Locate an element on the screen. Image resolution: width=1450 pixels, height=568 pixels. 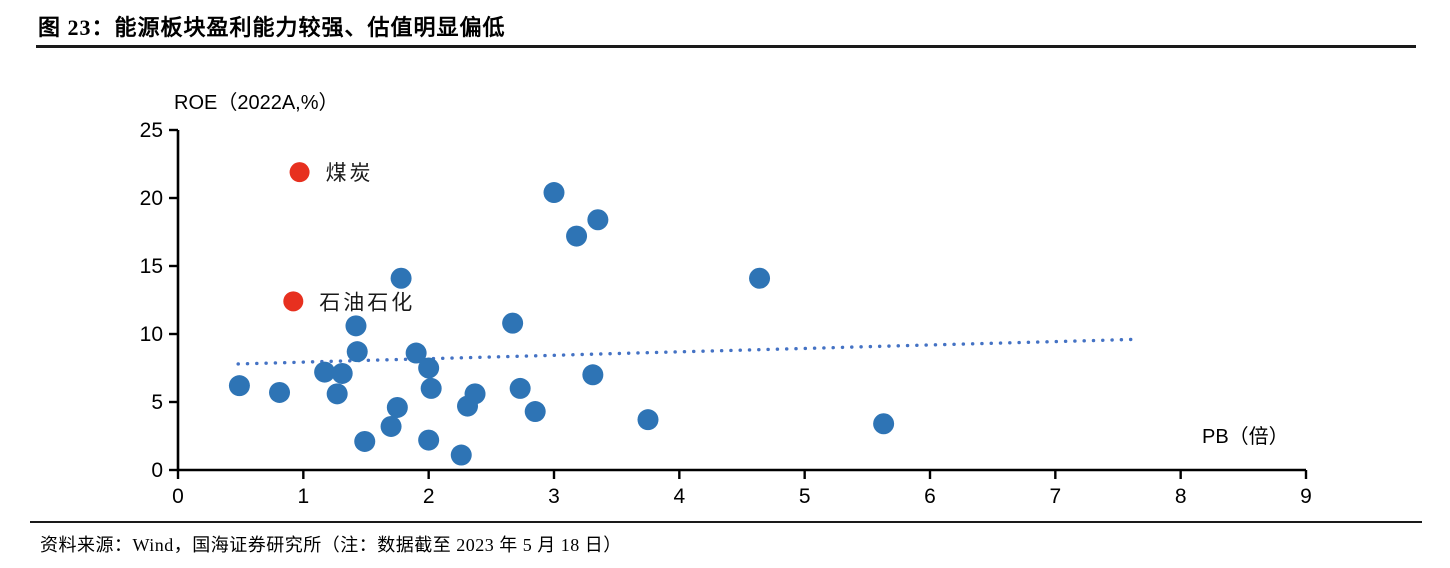
y-tick-label: 15 is located at coordinates (151, 266).